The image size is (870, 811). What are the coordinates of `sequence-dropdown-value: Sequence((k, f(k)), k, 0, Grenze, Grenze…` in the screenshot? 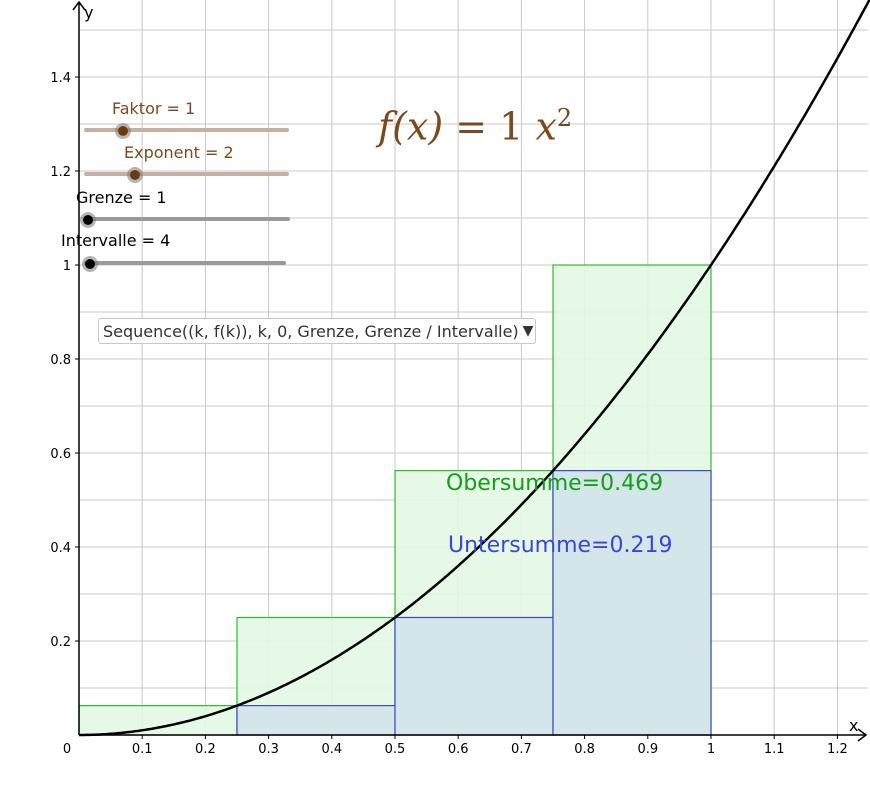 It's located at (311, 331).